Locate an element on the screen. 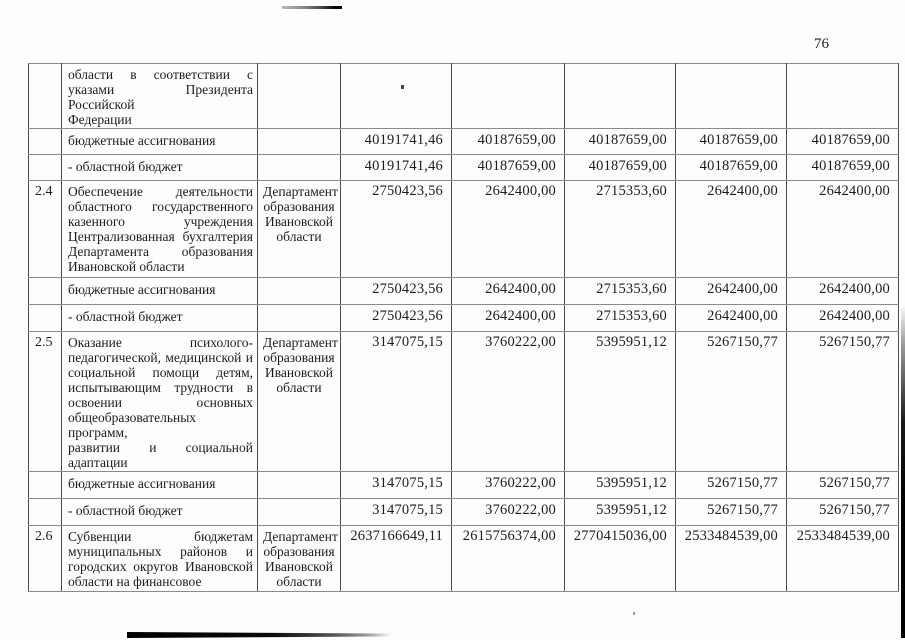  value-cell: 2770415036,00 is located at coordinates (620, 558).